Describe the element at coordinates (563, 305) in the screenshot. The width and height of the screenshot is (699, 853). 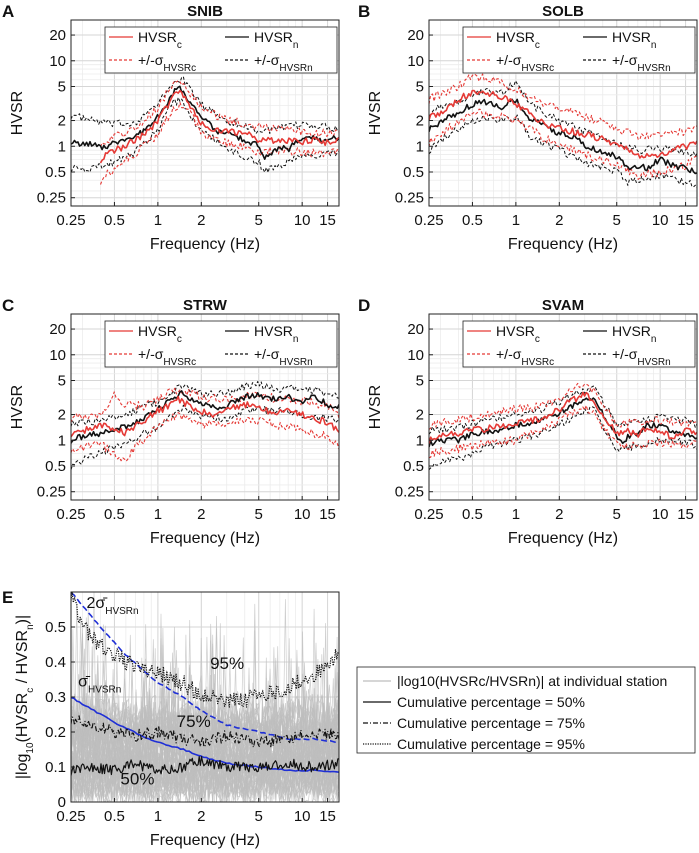
I see `panel-title: SVAM` at that location.